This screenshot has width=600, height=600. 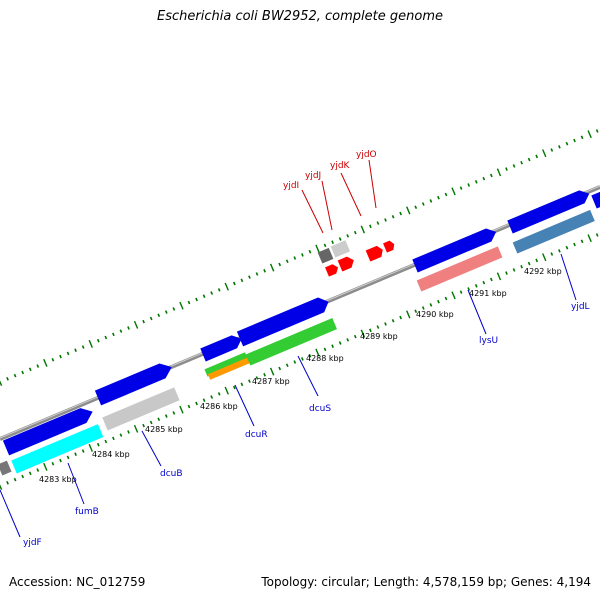 I want to click on gene-label-yjdJ: yjdJ, so click(x=313, y=176).